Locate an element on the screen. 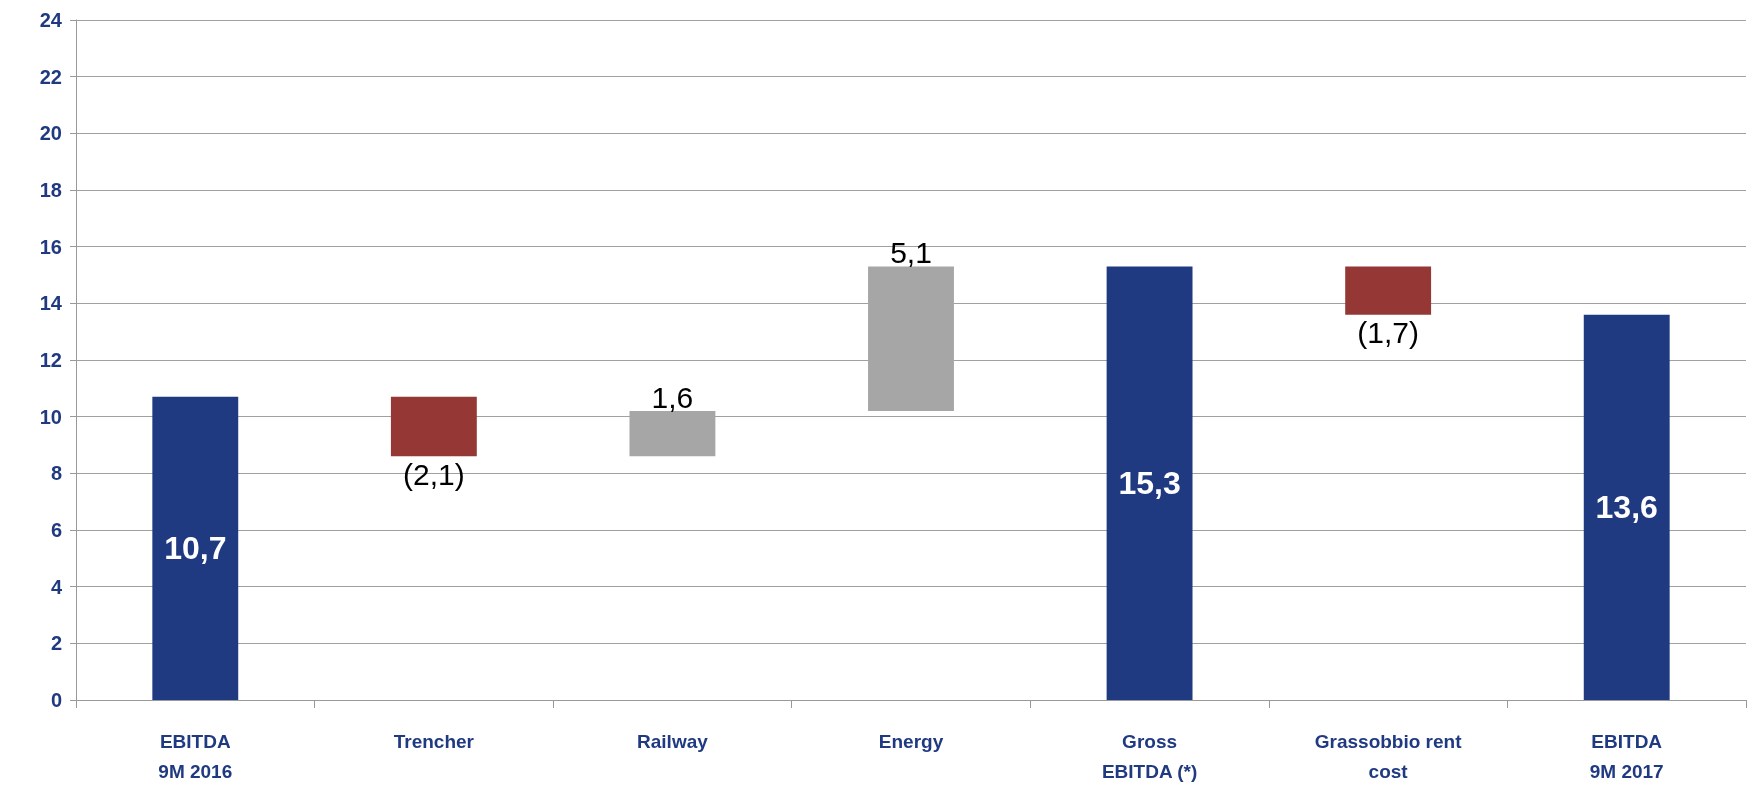  x-tick-label: Gross EBITDA (*) is located at coordinates (1149, 756).